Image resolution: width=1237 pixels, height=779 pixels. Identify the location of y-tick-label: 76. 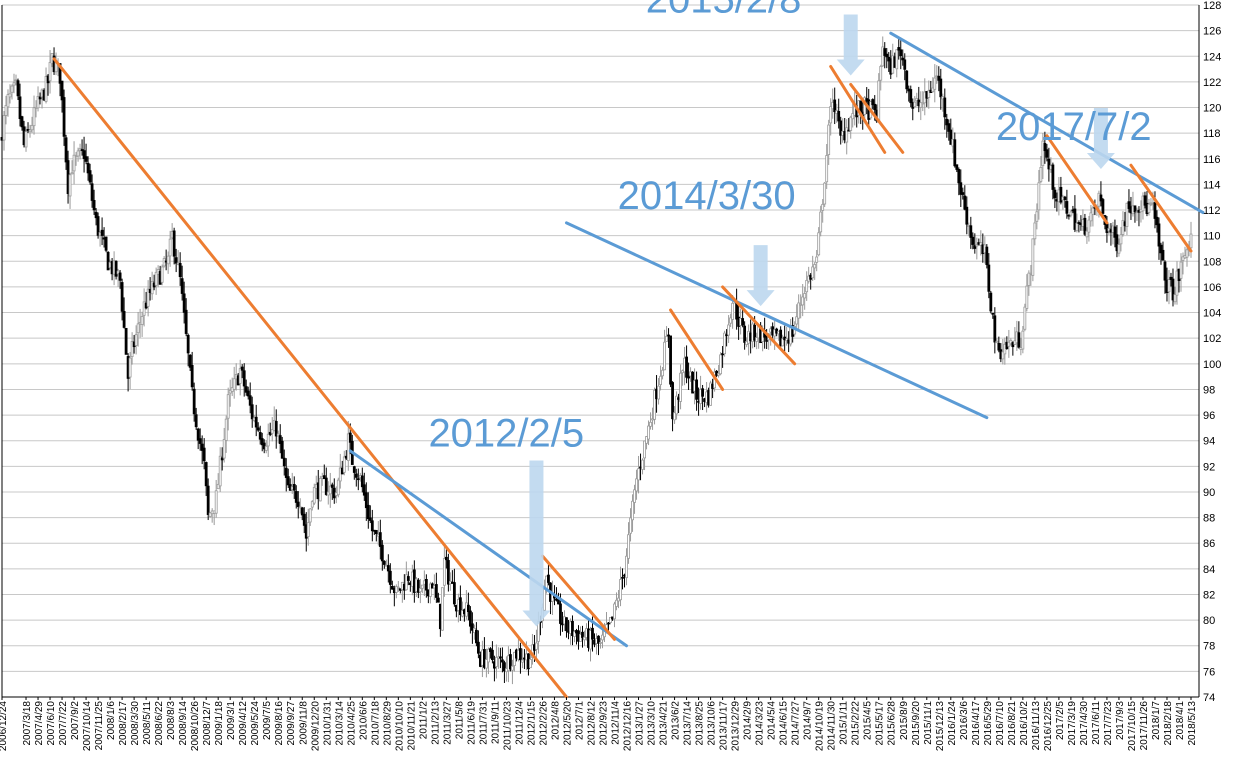
(1209, 672).